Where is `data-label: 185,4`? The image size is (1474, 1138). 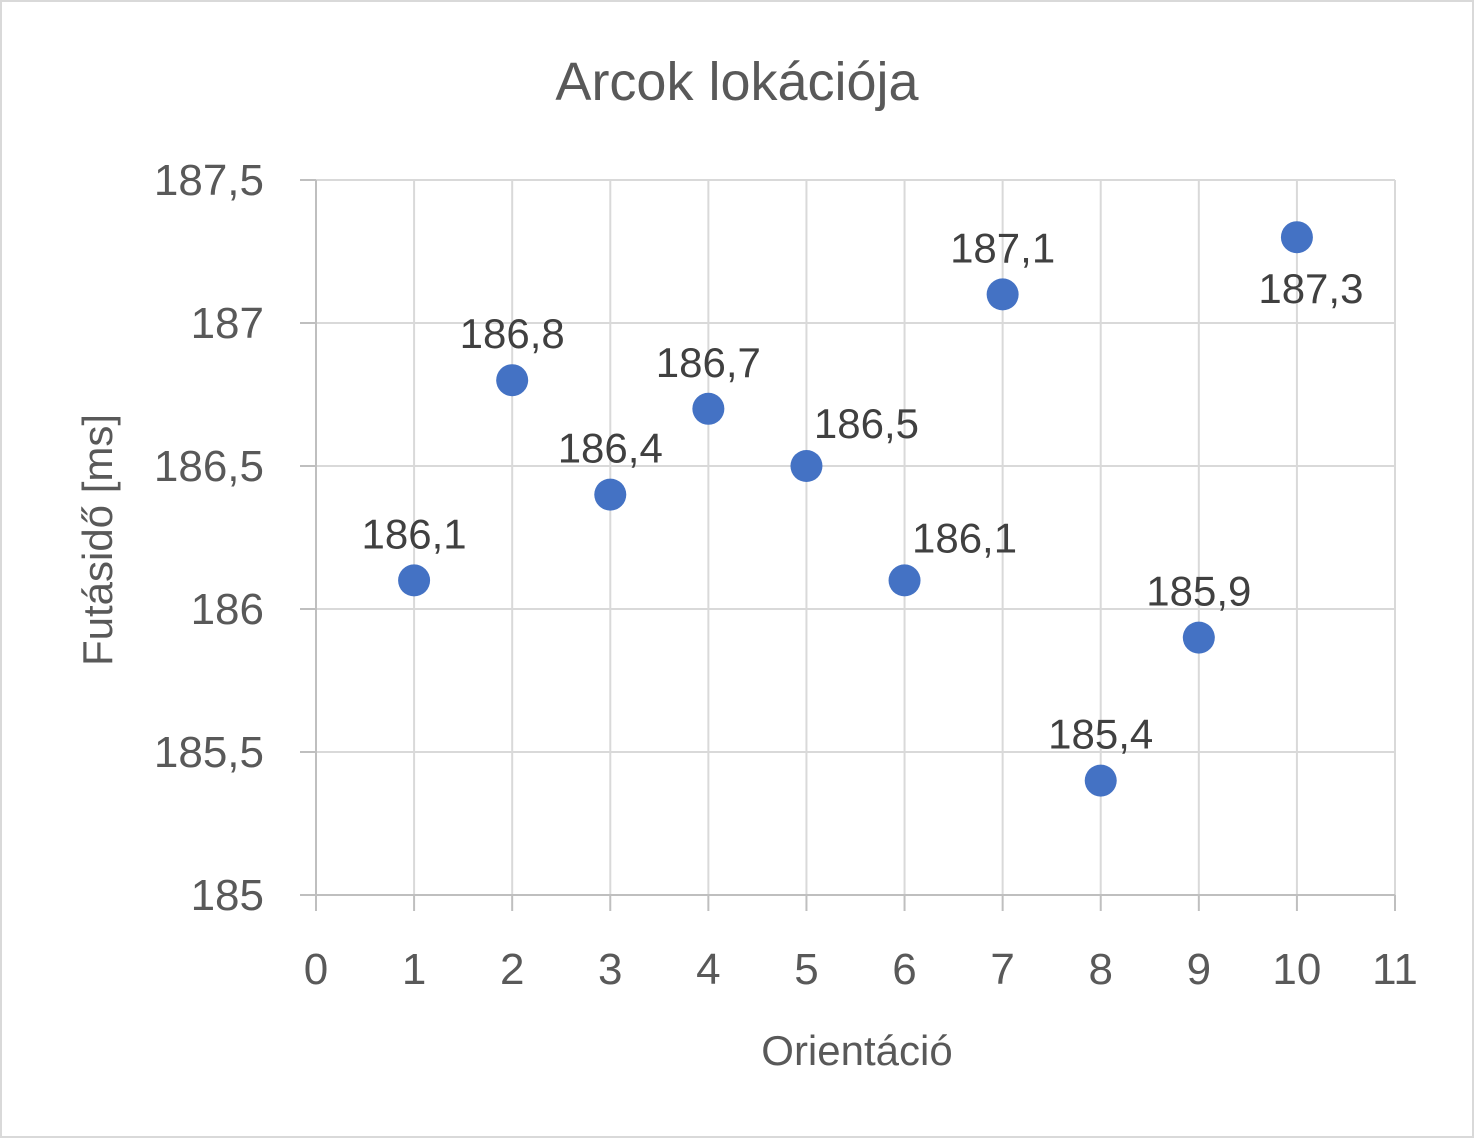
data-label: 185,4 is located at coordinates (1100, 734).